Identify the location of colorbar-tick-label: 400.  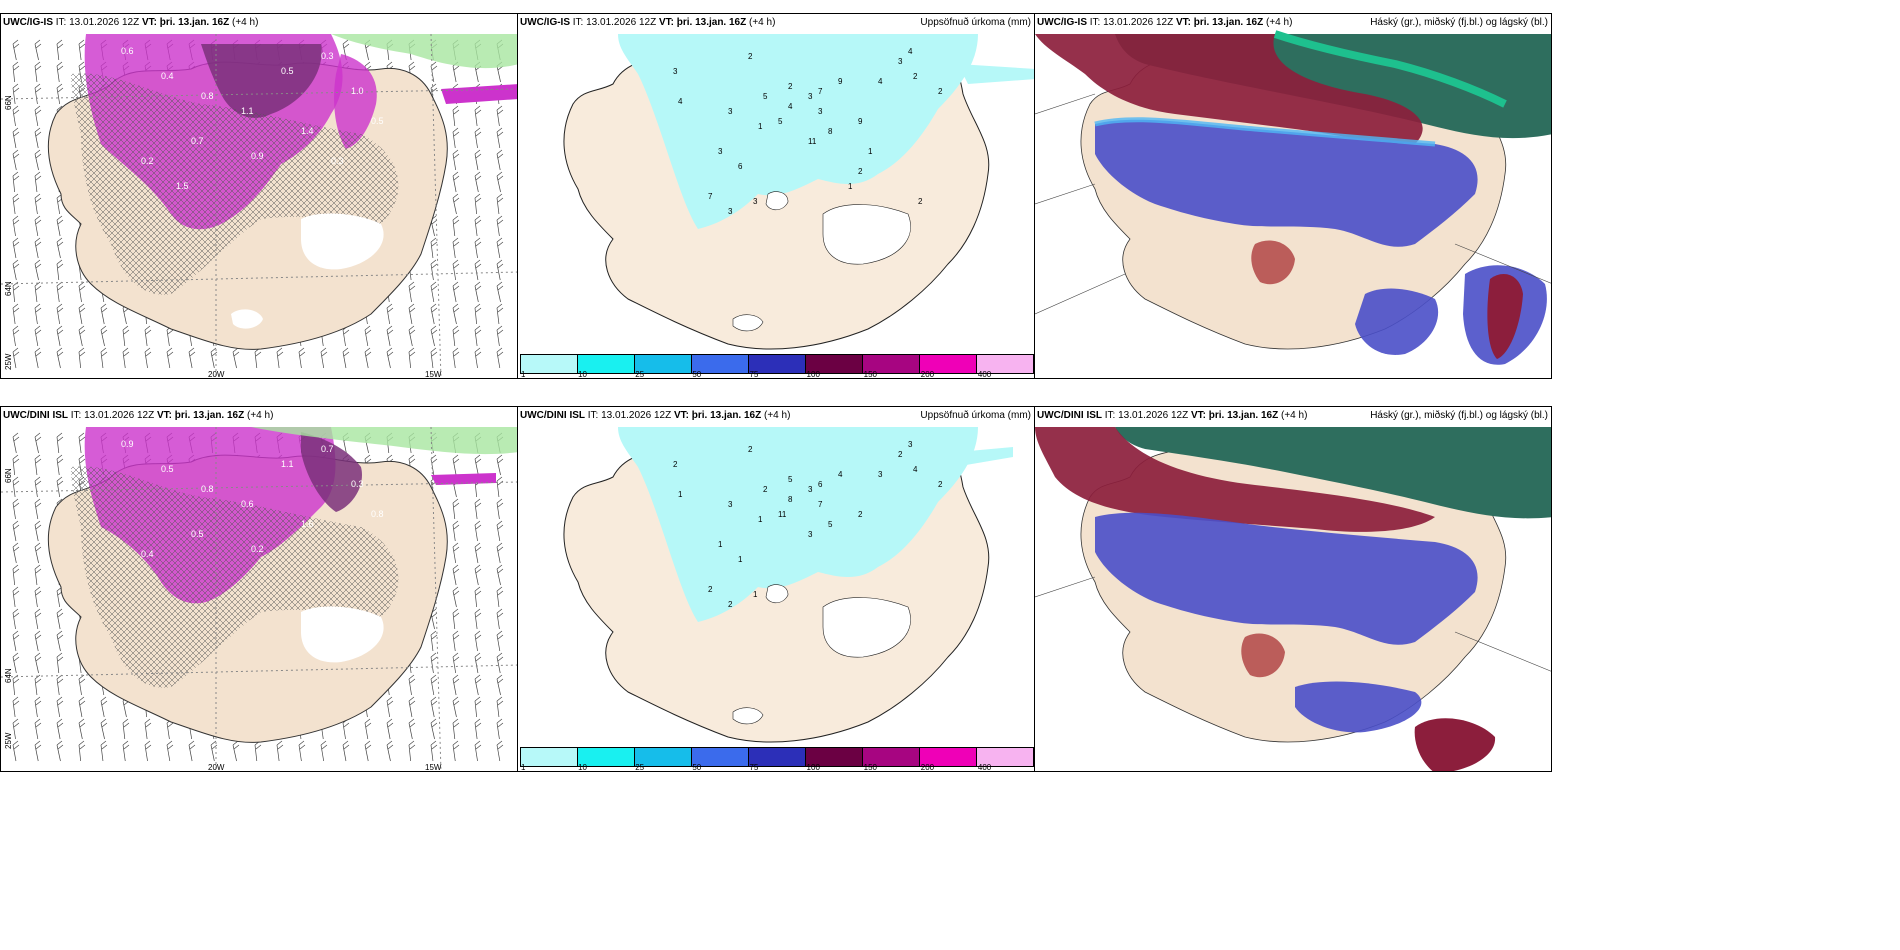
(984, 374).